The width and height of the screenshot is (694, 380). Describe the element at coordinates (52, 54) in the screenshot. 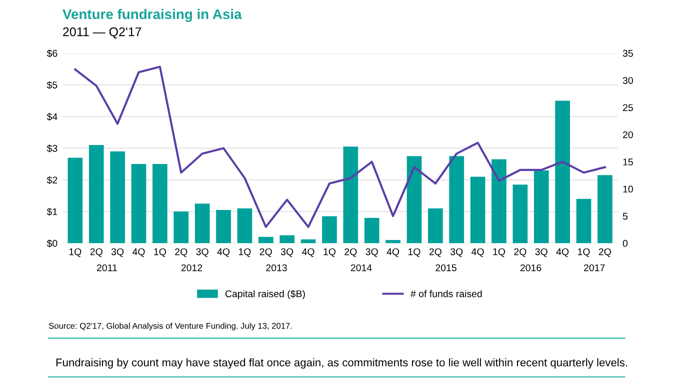

I see `y-tick-label: $6` at that location.